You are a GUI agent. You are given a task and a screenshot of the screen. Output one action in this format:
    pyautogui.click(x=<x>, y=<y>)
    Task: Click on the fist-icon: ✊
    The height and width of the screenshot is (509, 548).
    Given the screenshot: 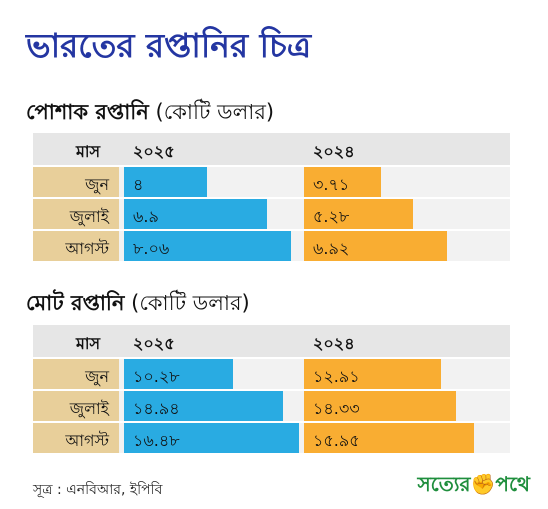 What is the action you would take?
    pyautogui.click(x=483, y=484)
    